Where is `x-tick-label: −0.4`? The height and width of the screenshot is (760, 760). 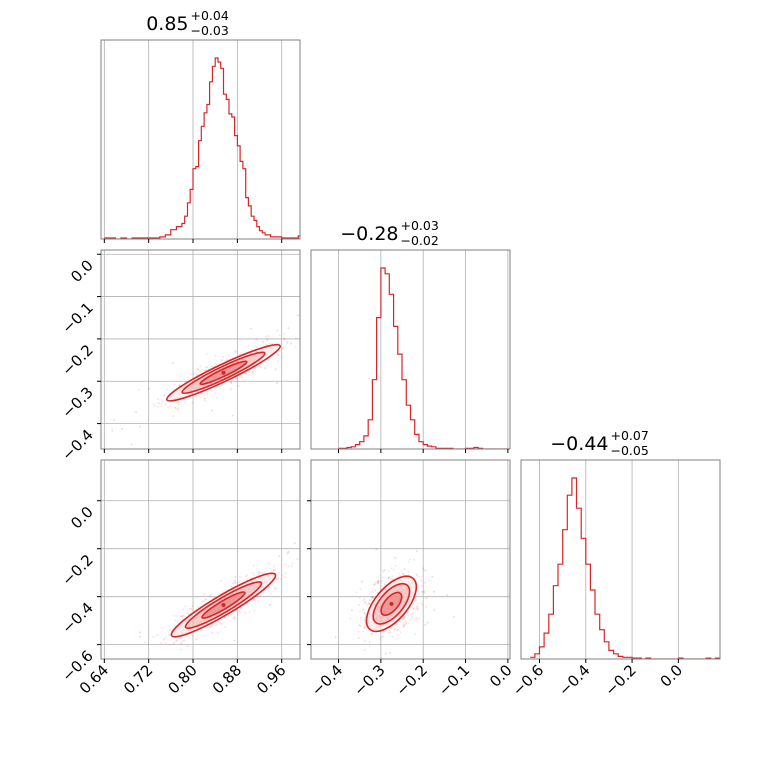 x-tick-label: −0.4 is located at coordinates (327, 680).